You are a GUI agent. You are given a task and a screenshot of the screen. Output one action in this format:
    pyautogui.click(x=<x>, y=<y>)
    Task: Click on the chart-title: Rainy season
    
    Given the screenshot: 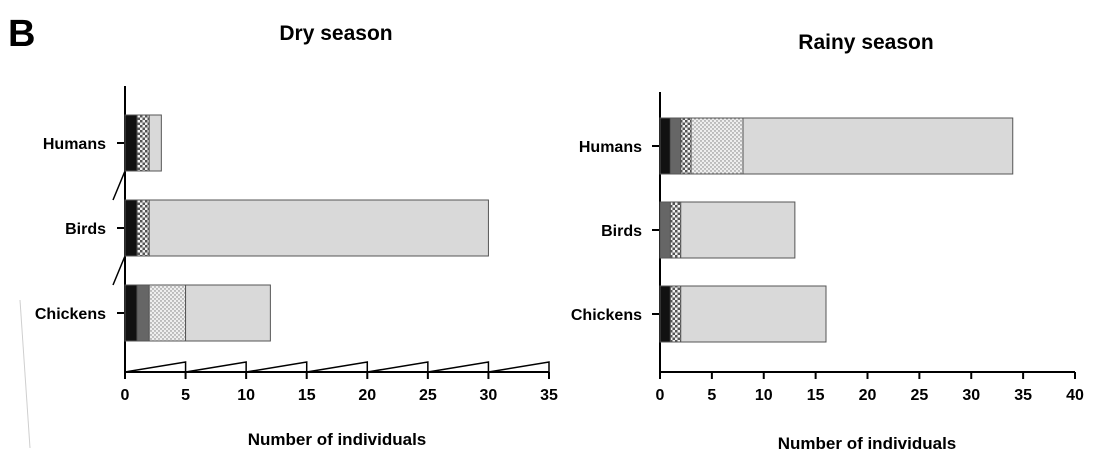 What is the action you would take?
    pyautogui.click(x=865, y=42)
    